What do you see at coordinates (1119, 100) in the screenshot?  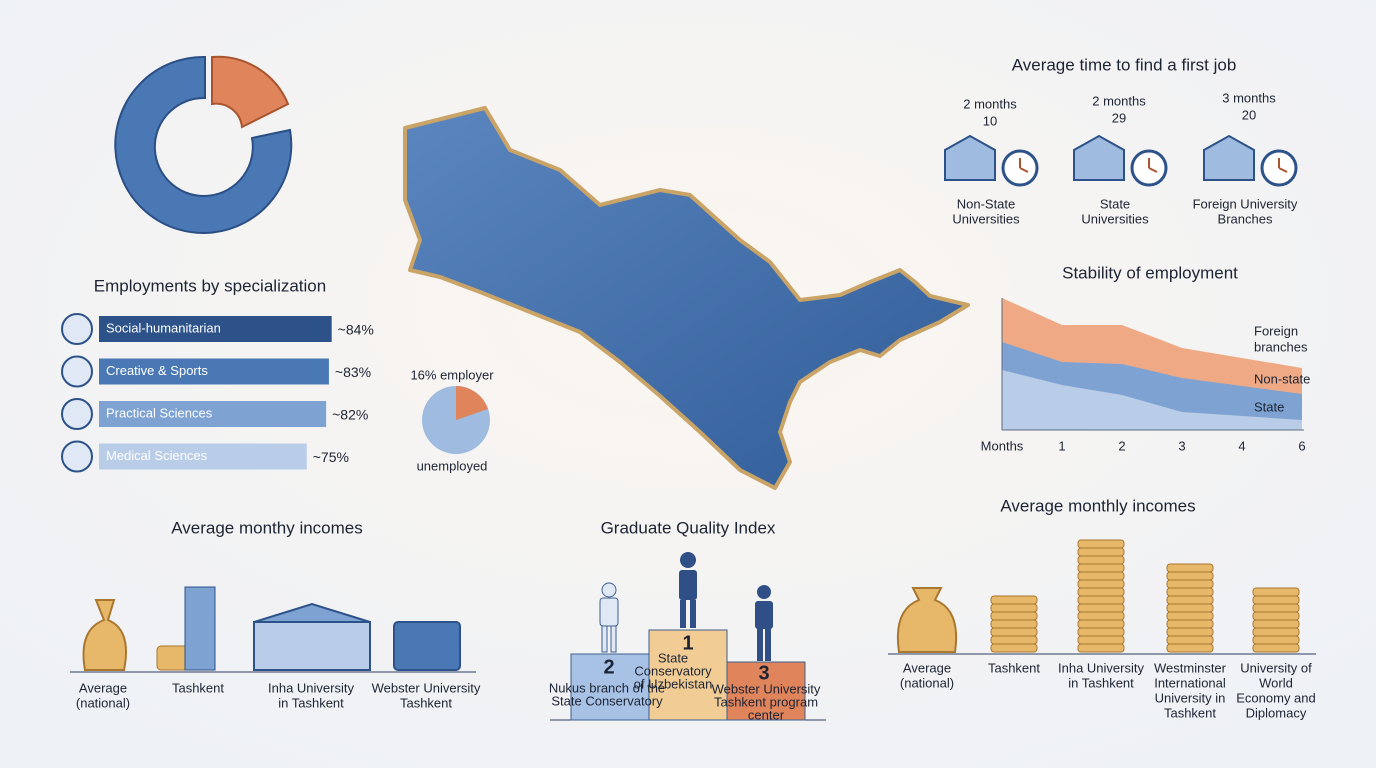 I see `label: 2 months` at bounding box center [1119, 100].